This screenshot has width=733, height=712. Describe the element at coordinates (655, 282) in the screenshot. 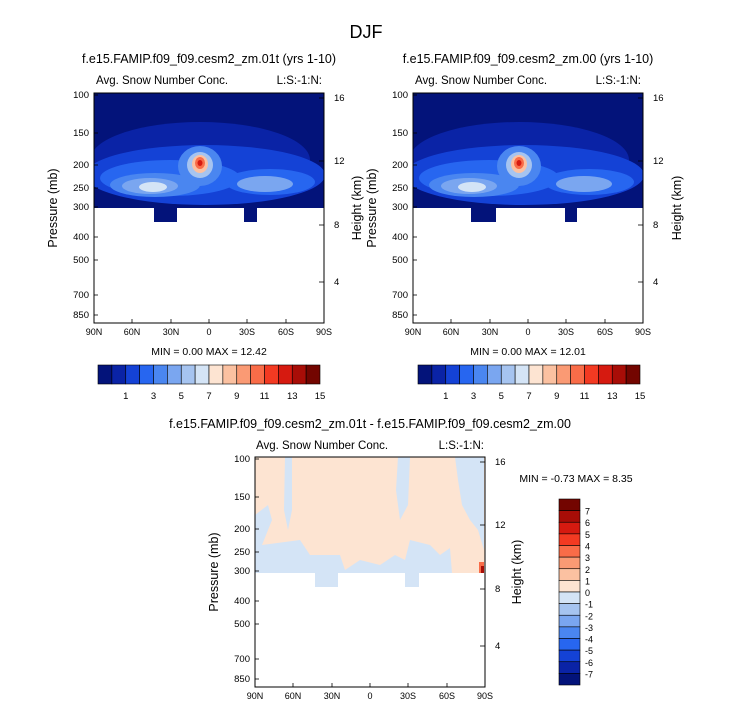

I see `y-right-tick-label: 4` at that location.